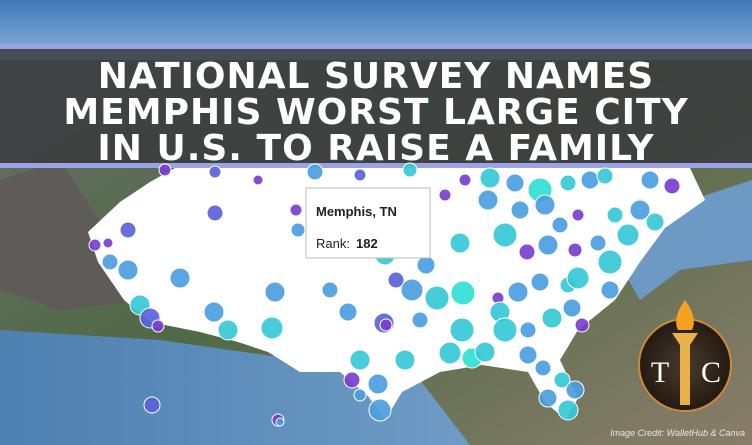 The width and height of the screenshot is (752, 445). I want to click on tooltip-rank-label: Rank:, so click(333, 243).